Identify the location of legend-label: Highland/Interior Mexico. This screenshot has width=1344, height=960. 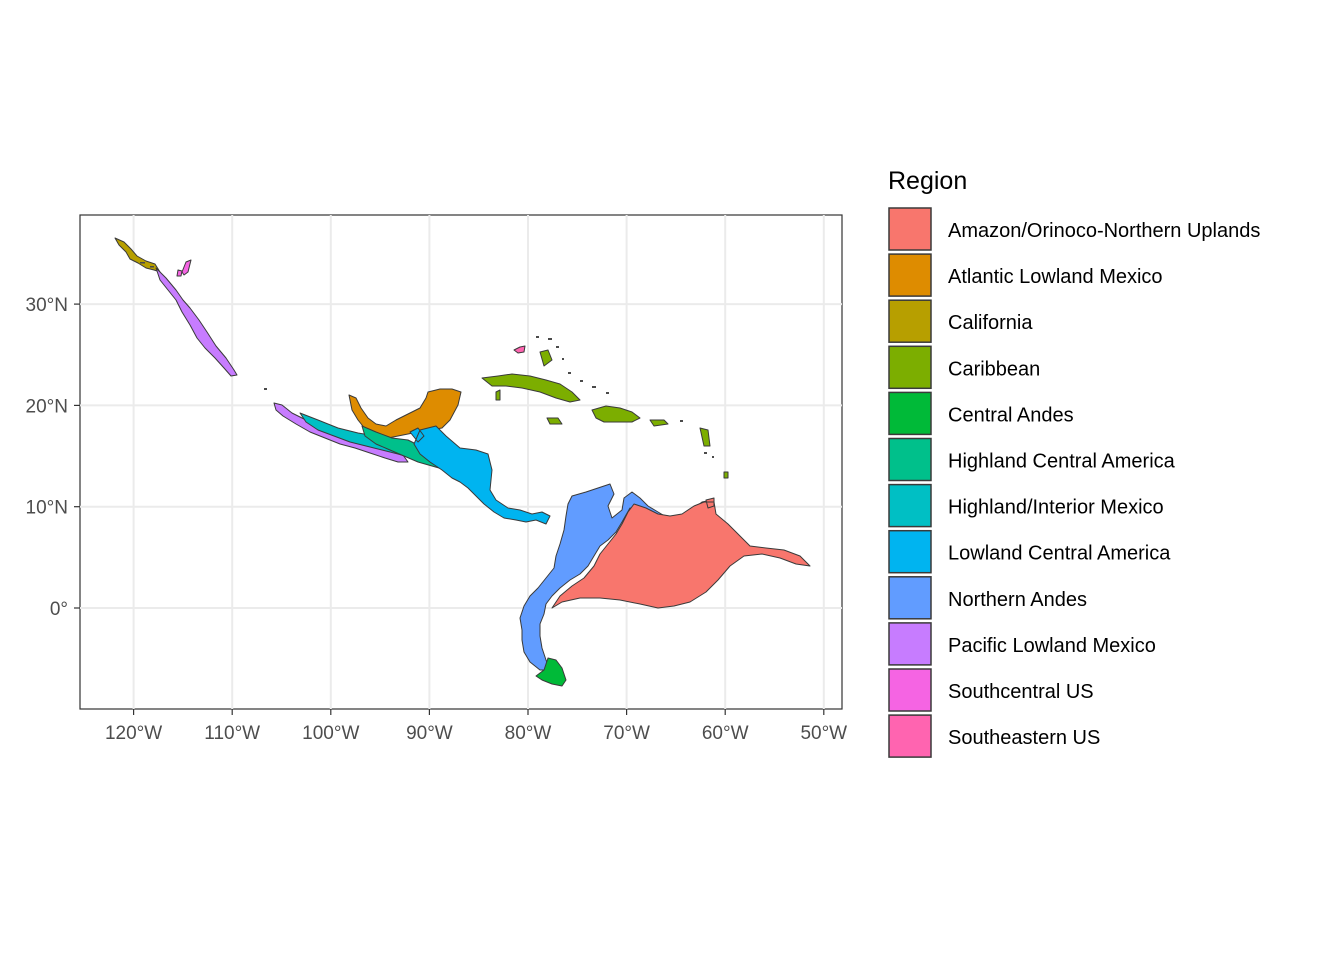
(1056, 508).